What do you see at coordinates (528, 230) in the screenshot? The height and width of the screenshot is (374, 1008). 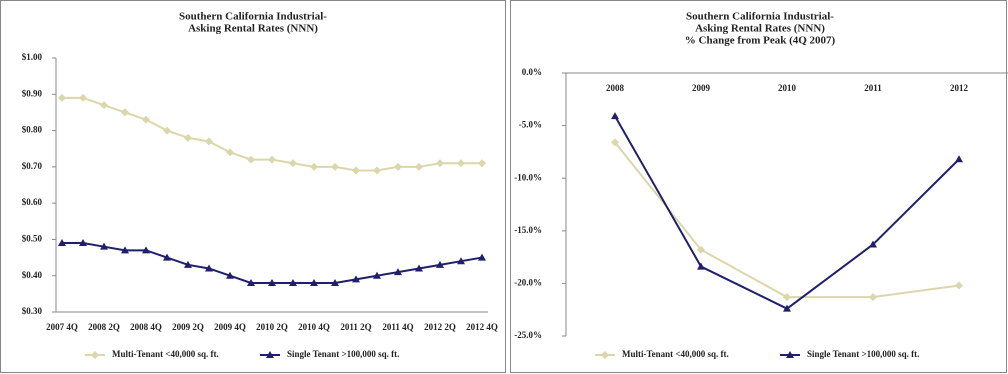 I see `y-tick-label: -15.0%` at bounding box center [528, 230].